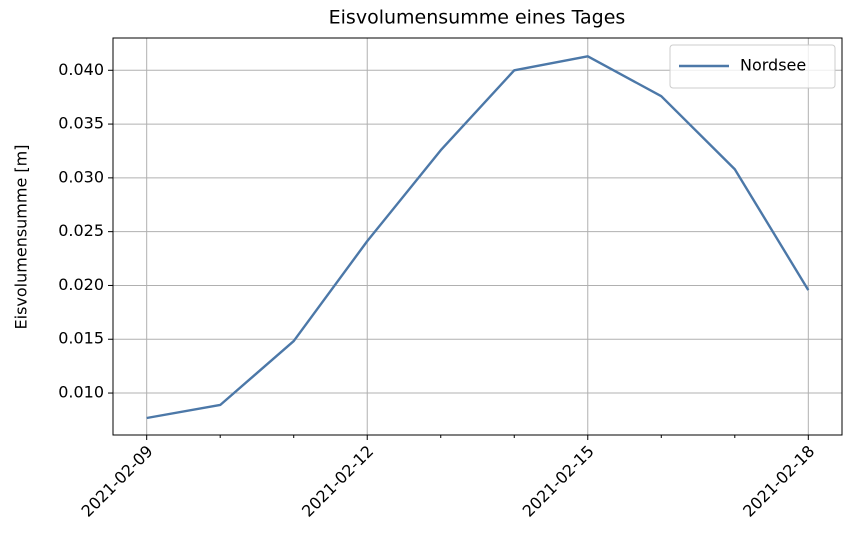 The height and width of the screenshot is (549, 843). Describe the element at coordinates (778, 481) in the screenshot. I see `x-tick-label: 2021-02-18` at that location.